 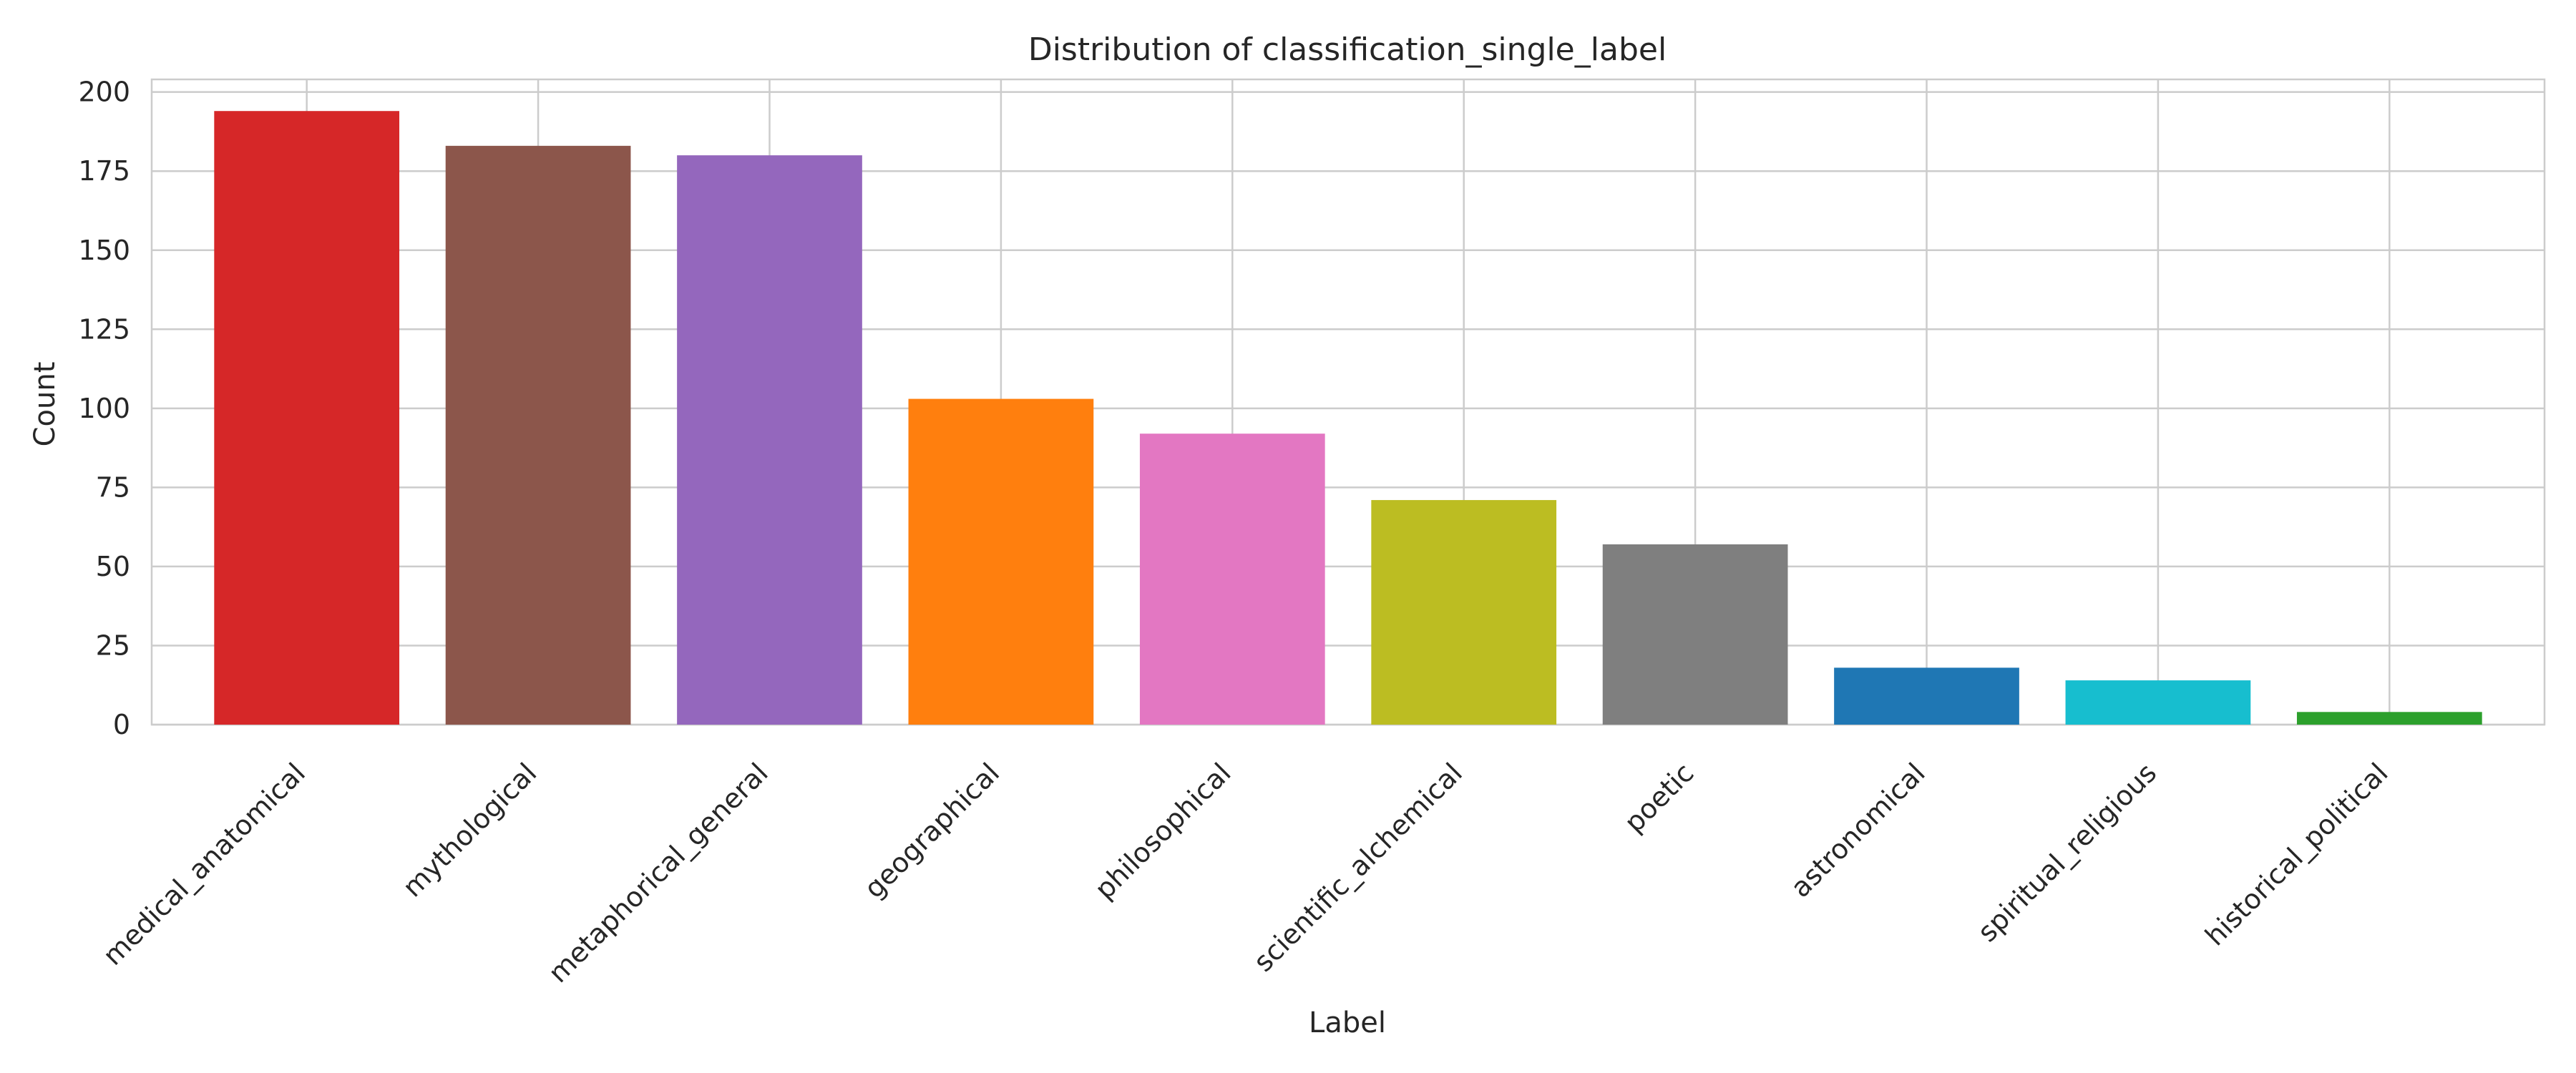 I want to click on bar-historical_political, so click(x=2389, y=718).